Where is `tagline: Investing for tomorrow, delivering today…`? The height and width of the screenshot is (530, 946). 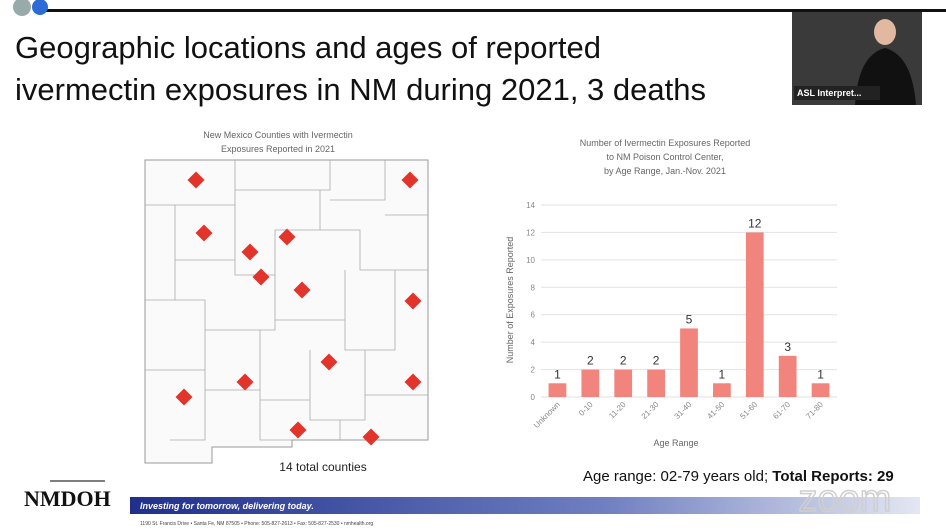 tagline: Investing for tomorrow, delivering today… is located at coordinates (227, 506).